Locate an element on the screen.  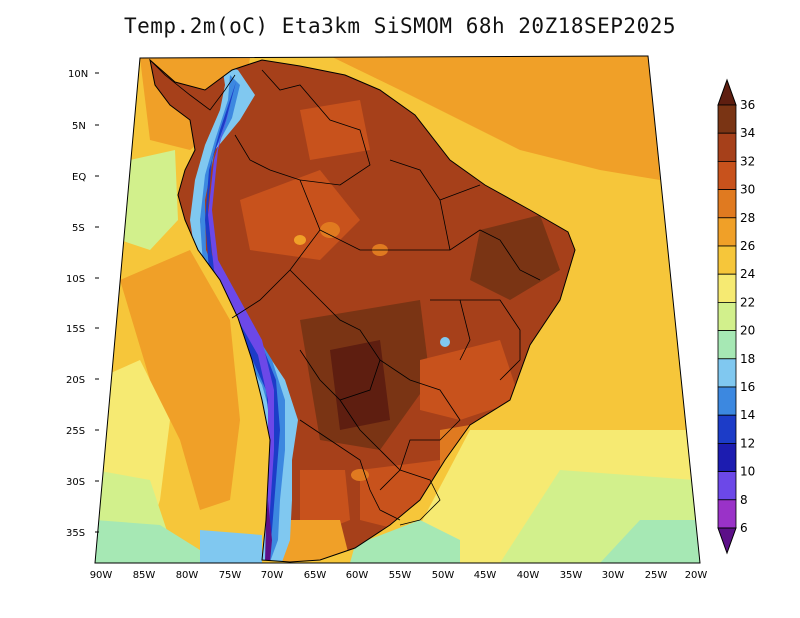
lon-label: 45W is located at coordinates (485, 575).